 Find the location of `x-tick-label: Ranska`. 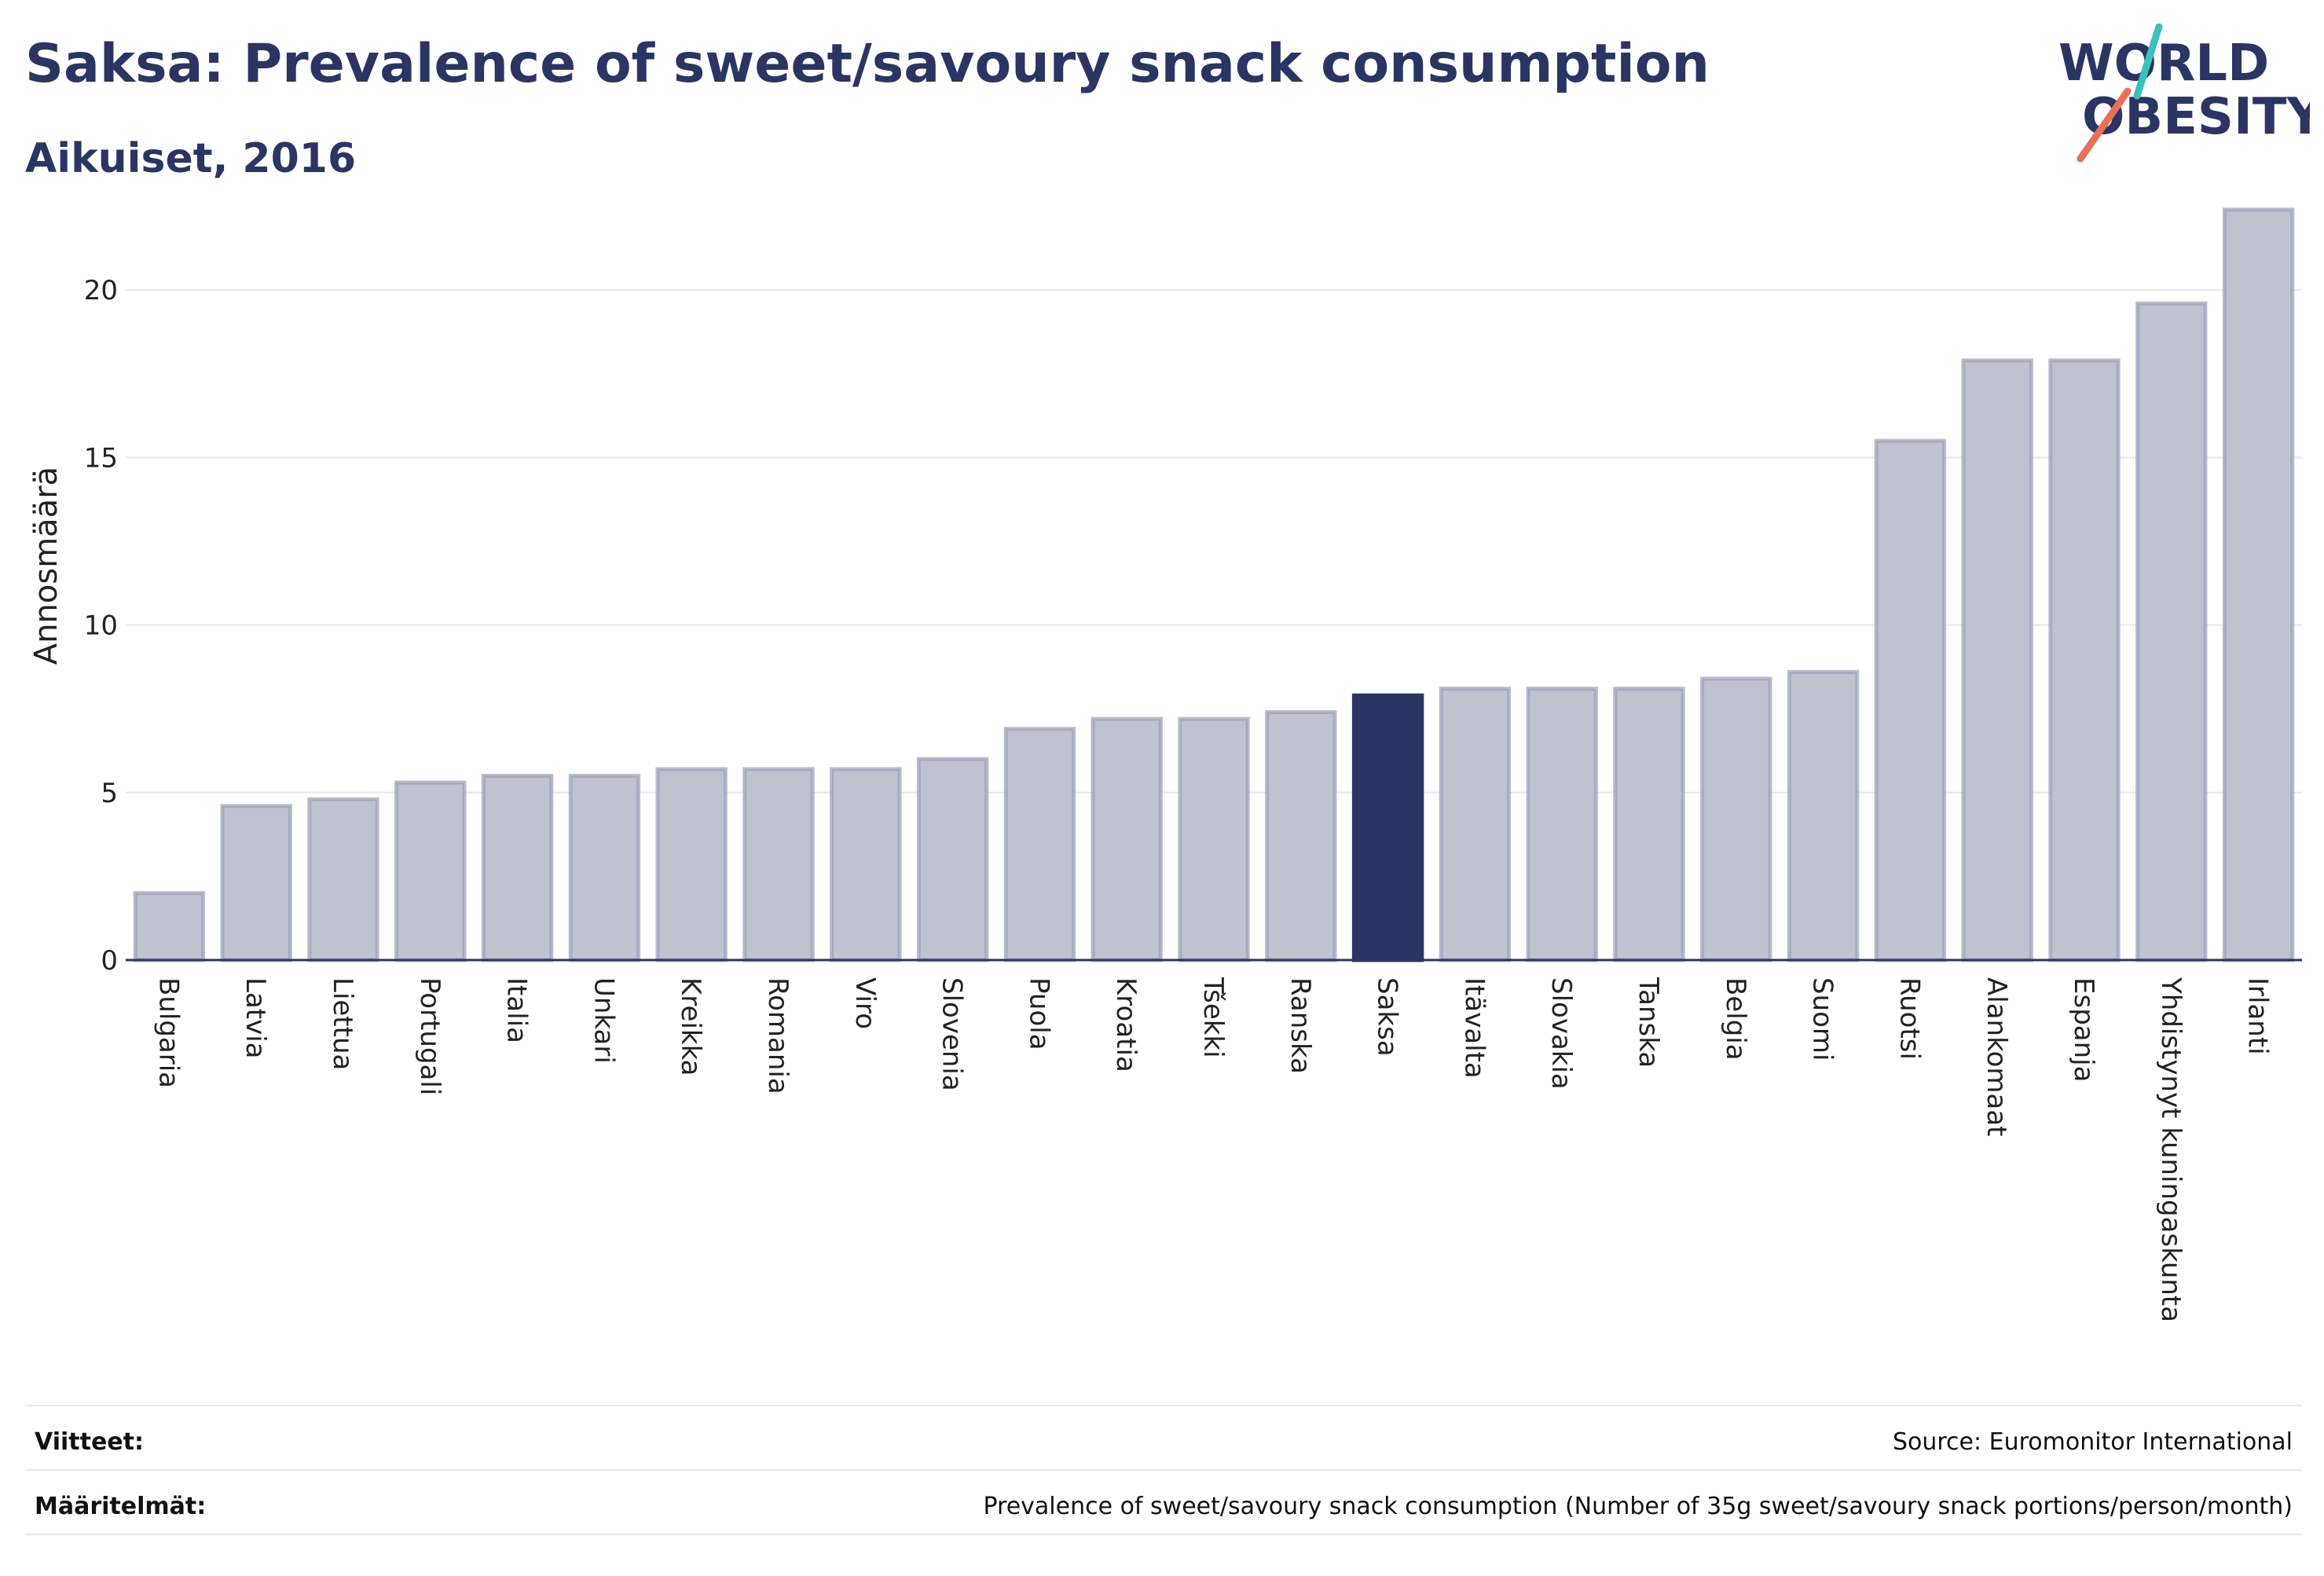

x-tick-label: Ranska is located at coordinates (1300, 1025).